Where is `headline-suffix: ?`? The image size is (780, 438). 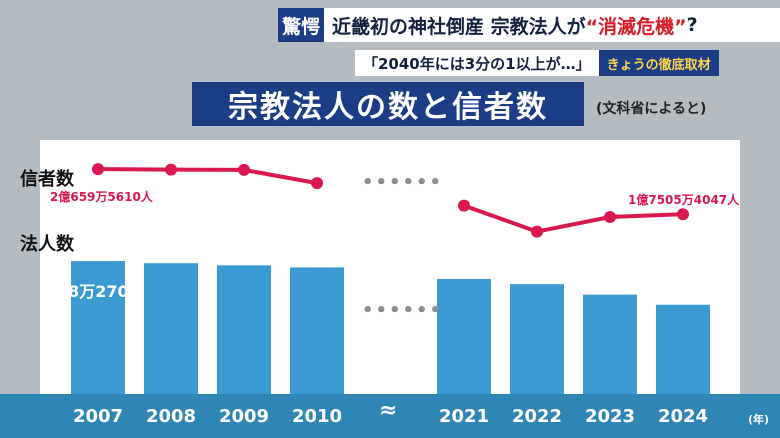 headline-suffix: ? is located at coordinates (692, 25).